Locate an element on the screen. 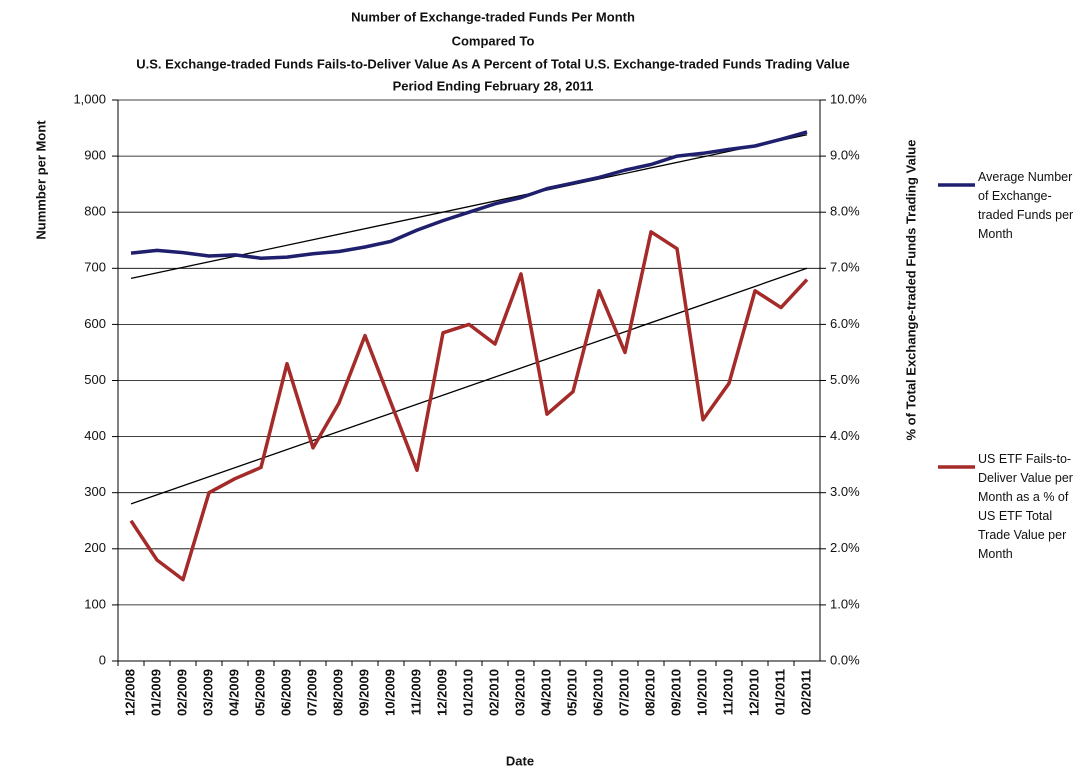  x-tick-label: 12/2008 is located at coordinates (129, 692).